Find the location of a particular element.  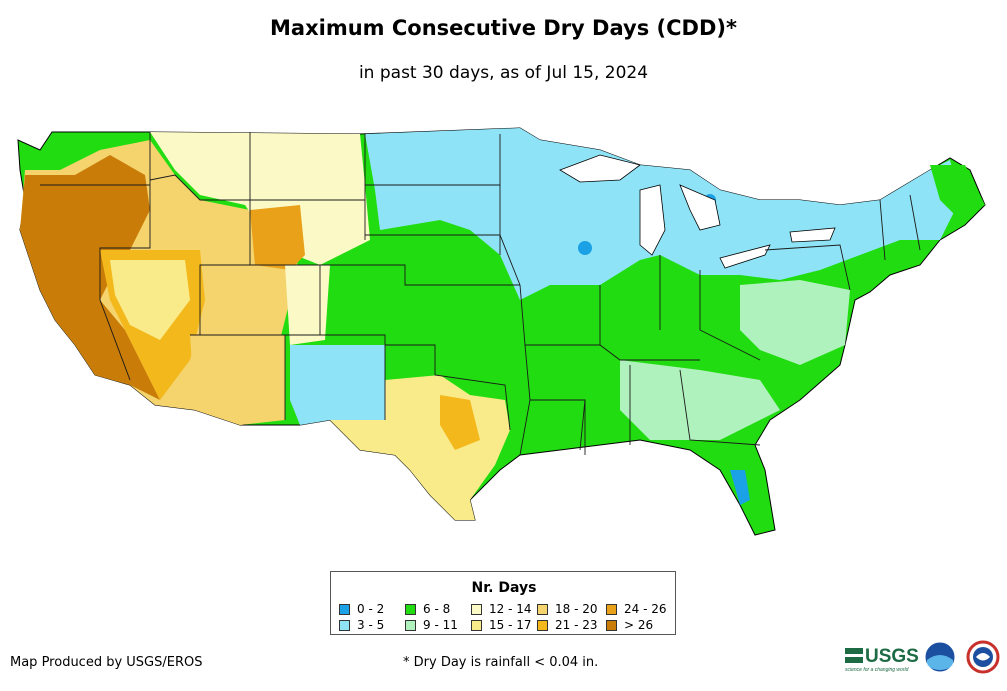

map-subtitle: in past 30 days, as of Jul 15, 2024 is located at coordinates (503, 73).